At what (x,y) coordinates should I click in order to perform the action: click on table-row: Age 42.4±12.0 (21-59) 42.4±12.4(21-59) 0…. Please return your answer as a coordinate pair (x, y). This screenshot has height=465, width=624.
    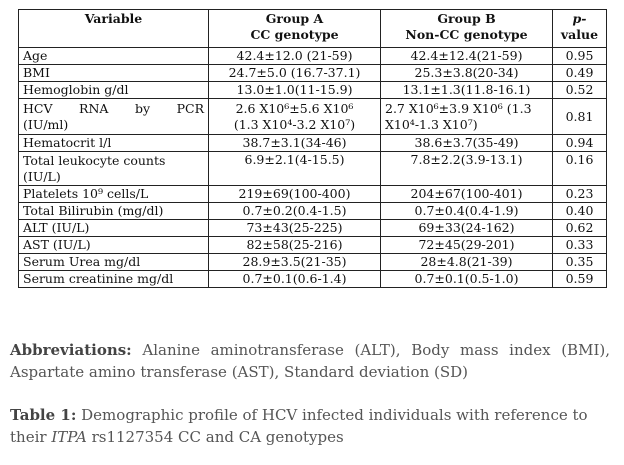
    Looking at the image, I should click on (312, 56).